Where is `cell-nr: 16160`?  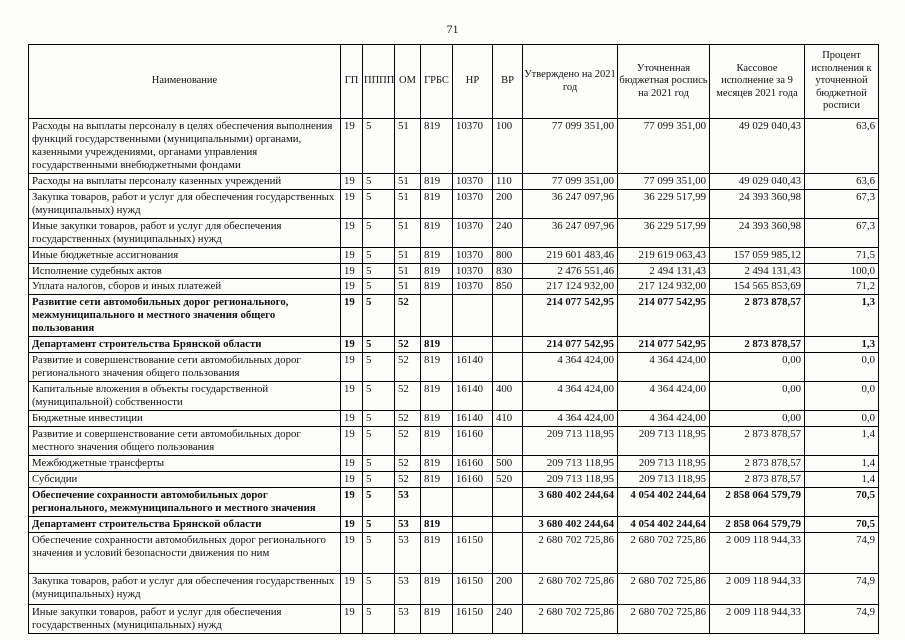
cell-nr: 16160 is located at coordinates (472, 463).